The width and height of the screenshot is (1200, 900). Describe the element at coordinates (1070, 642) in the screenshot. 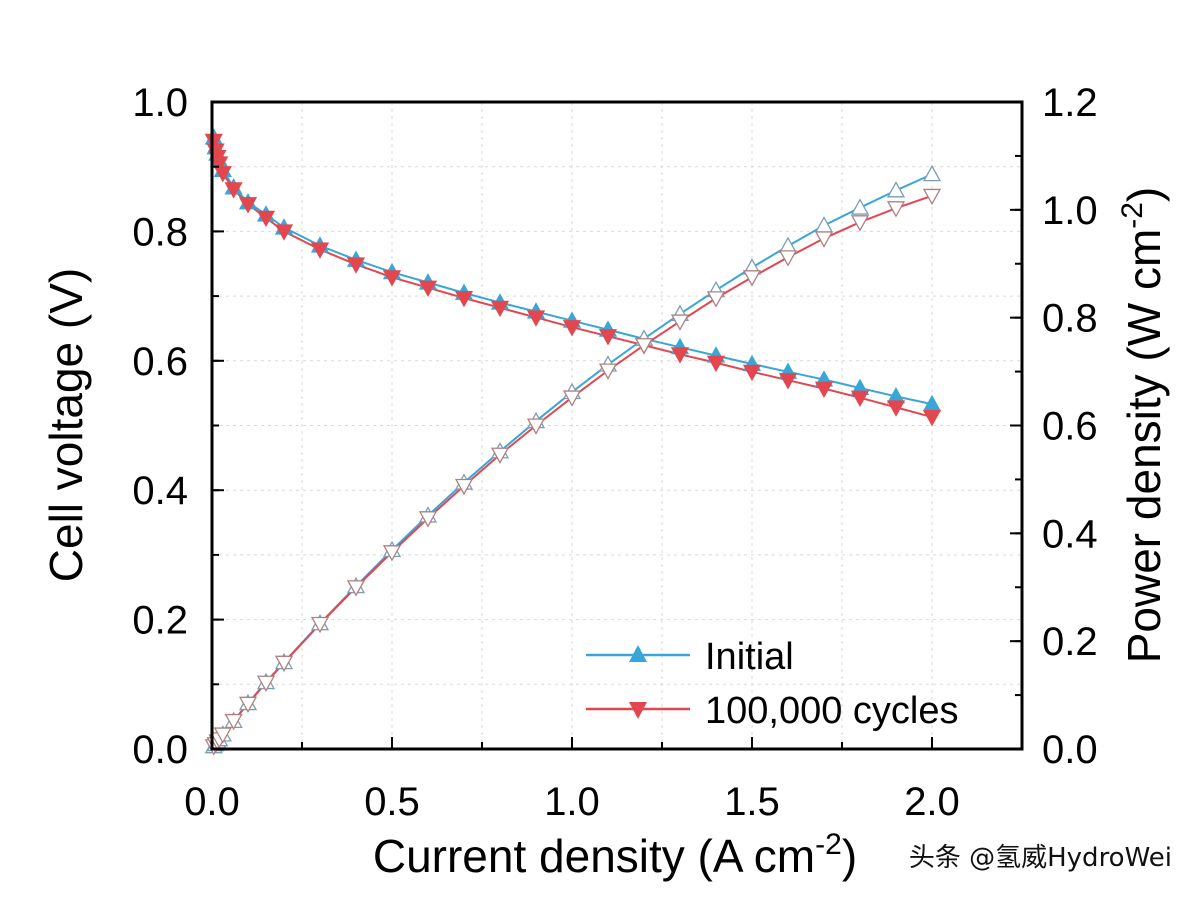

I see `y-right-tick-label: 0.2` at that location.